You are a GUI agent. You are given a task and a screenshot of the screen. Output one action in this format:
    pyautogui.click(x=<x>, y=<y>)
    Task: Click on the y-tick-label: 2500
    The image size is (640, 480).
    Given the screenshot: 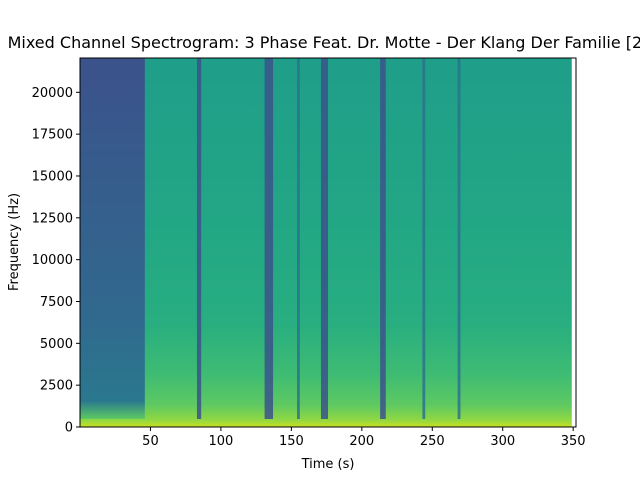 What is the action you would take?
    pyautogui.click(x=56, y=386)
    